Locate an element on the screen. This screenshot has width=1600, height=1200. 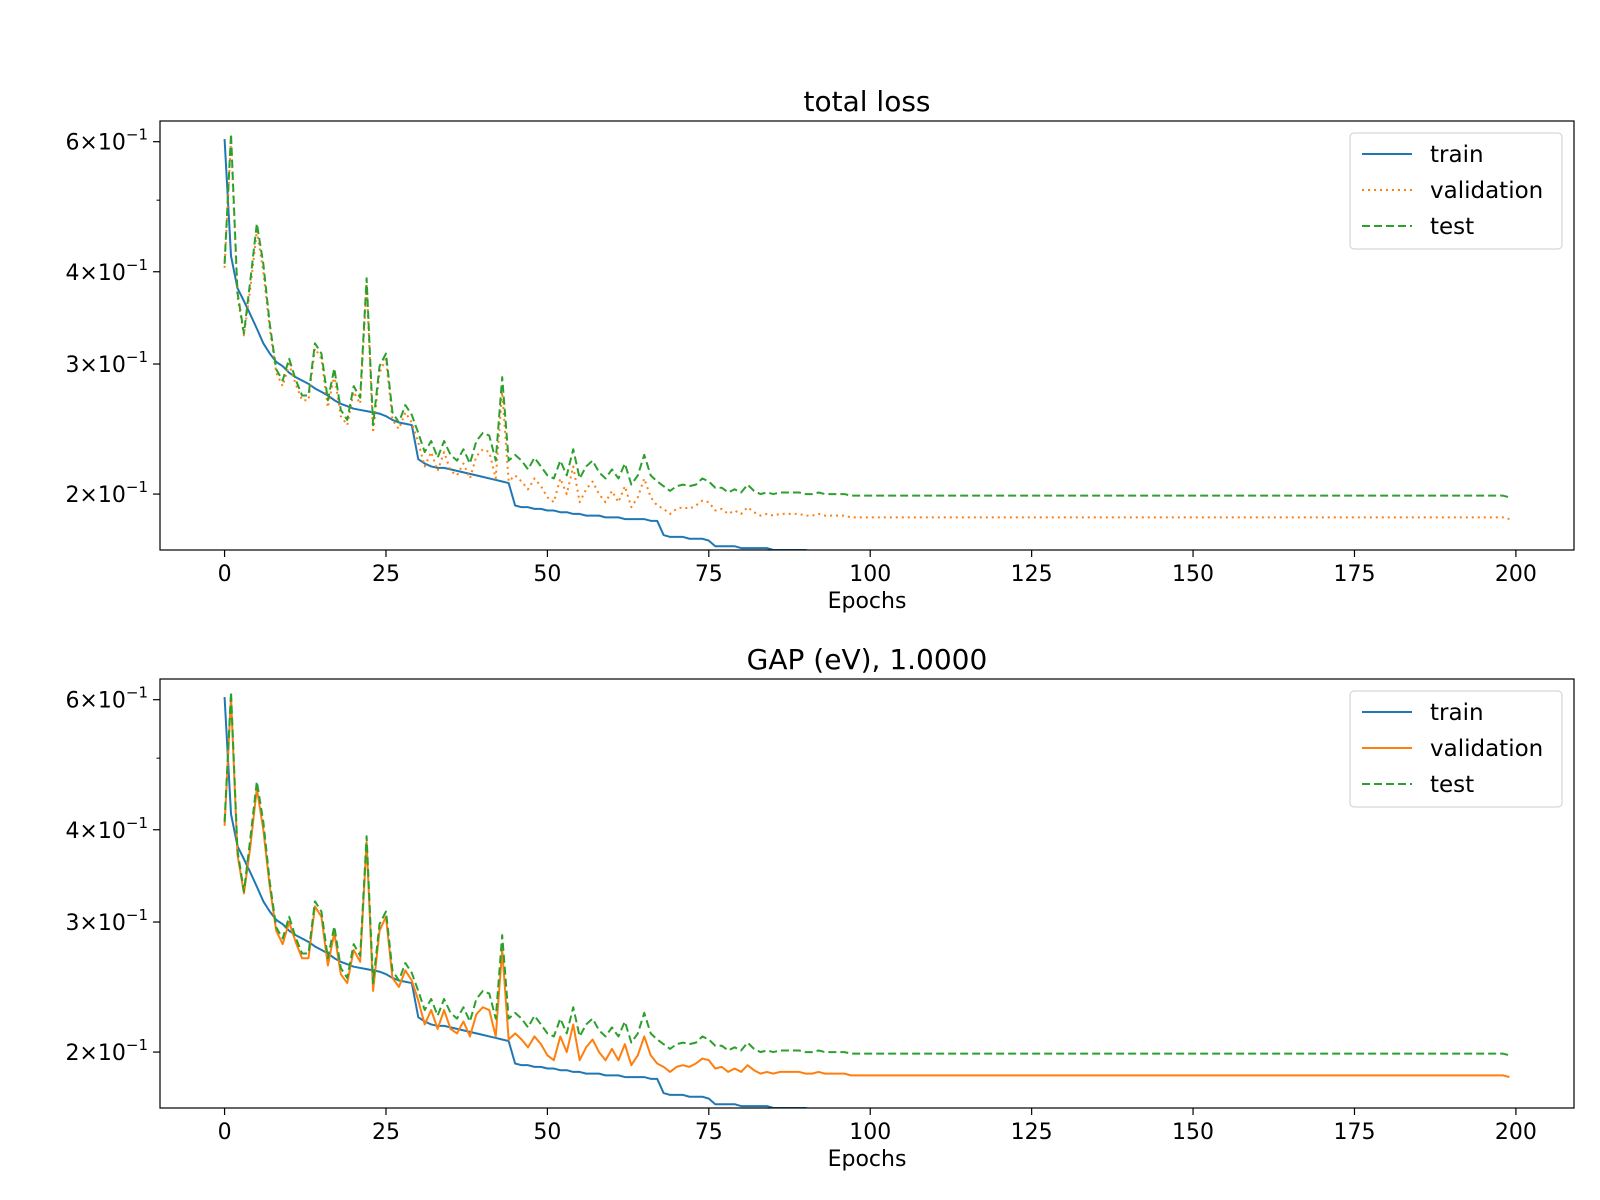
chart-title: GAP (eV), 1.0000 is located at coordinates (867, 659).